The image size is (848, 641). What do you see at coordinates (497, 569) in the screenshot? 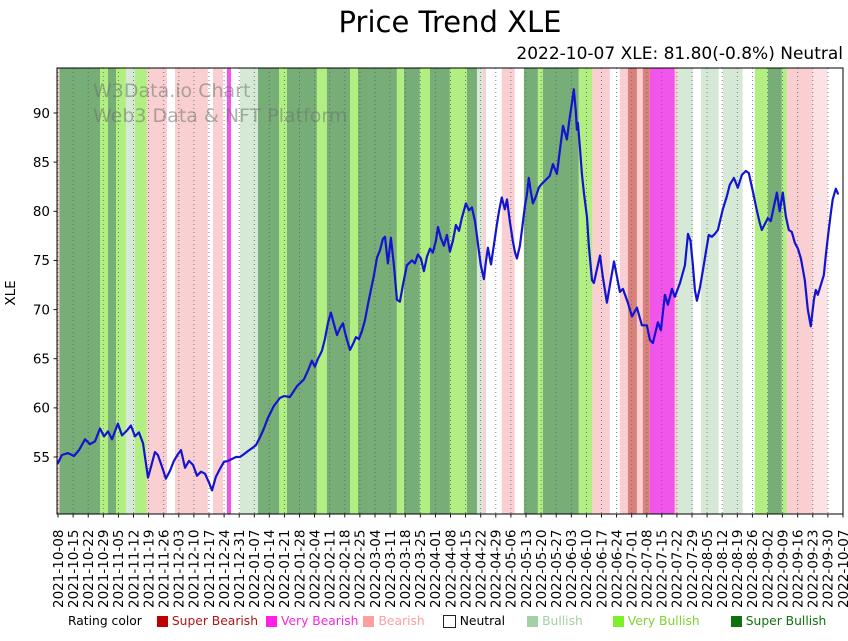
I see `x-tick-label: 2022-04-29` at bounding box center [497, 569].